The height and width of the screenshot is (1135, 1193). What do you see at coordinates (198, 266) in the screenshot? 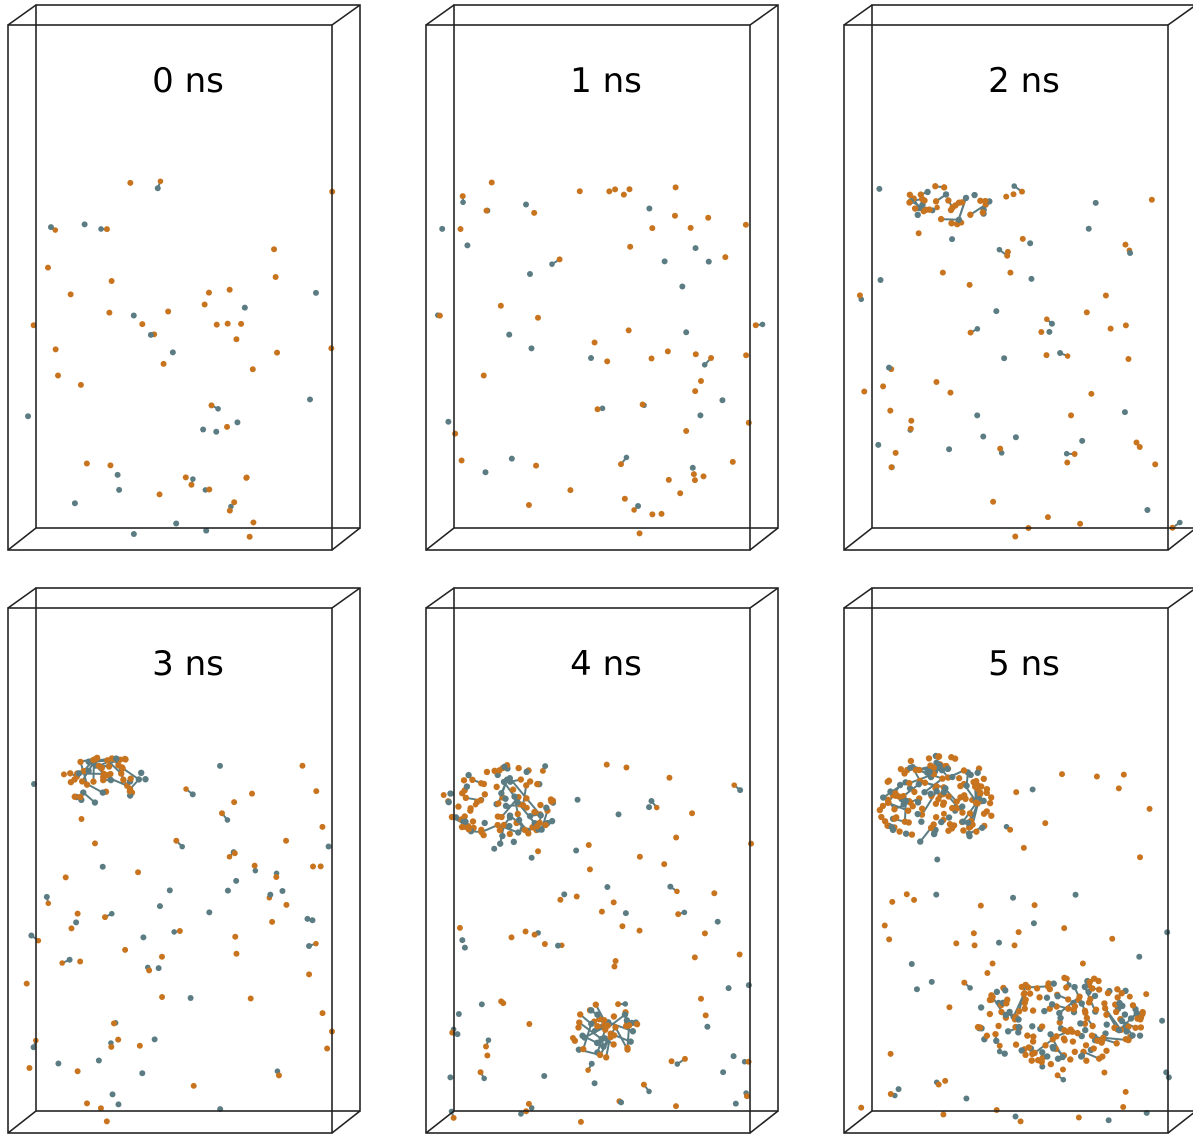
I see `box-back` at bounding box center [198, 266].